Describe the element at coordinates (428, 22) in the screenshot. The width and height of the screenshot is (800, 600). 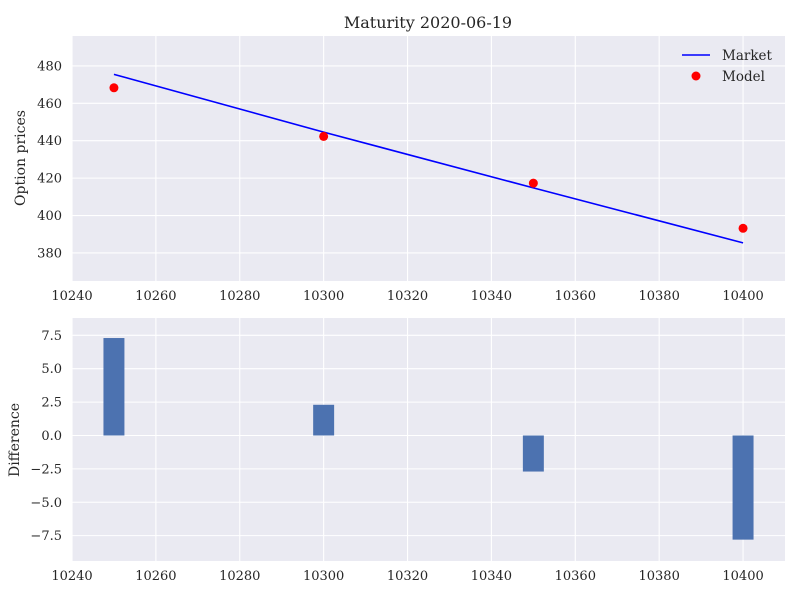
I see `chart-title: Maturity 2020-06-19` at that location.